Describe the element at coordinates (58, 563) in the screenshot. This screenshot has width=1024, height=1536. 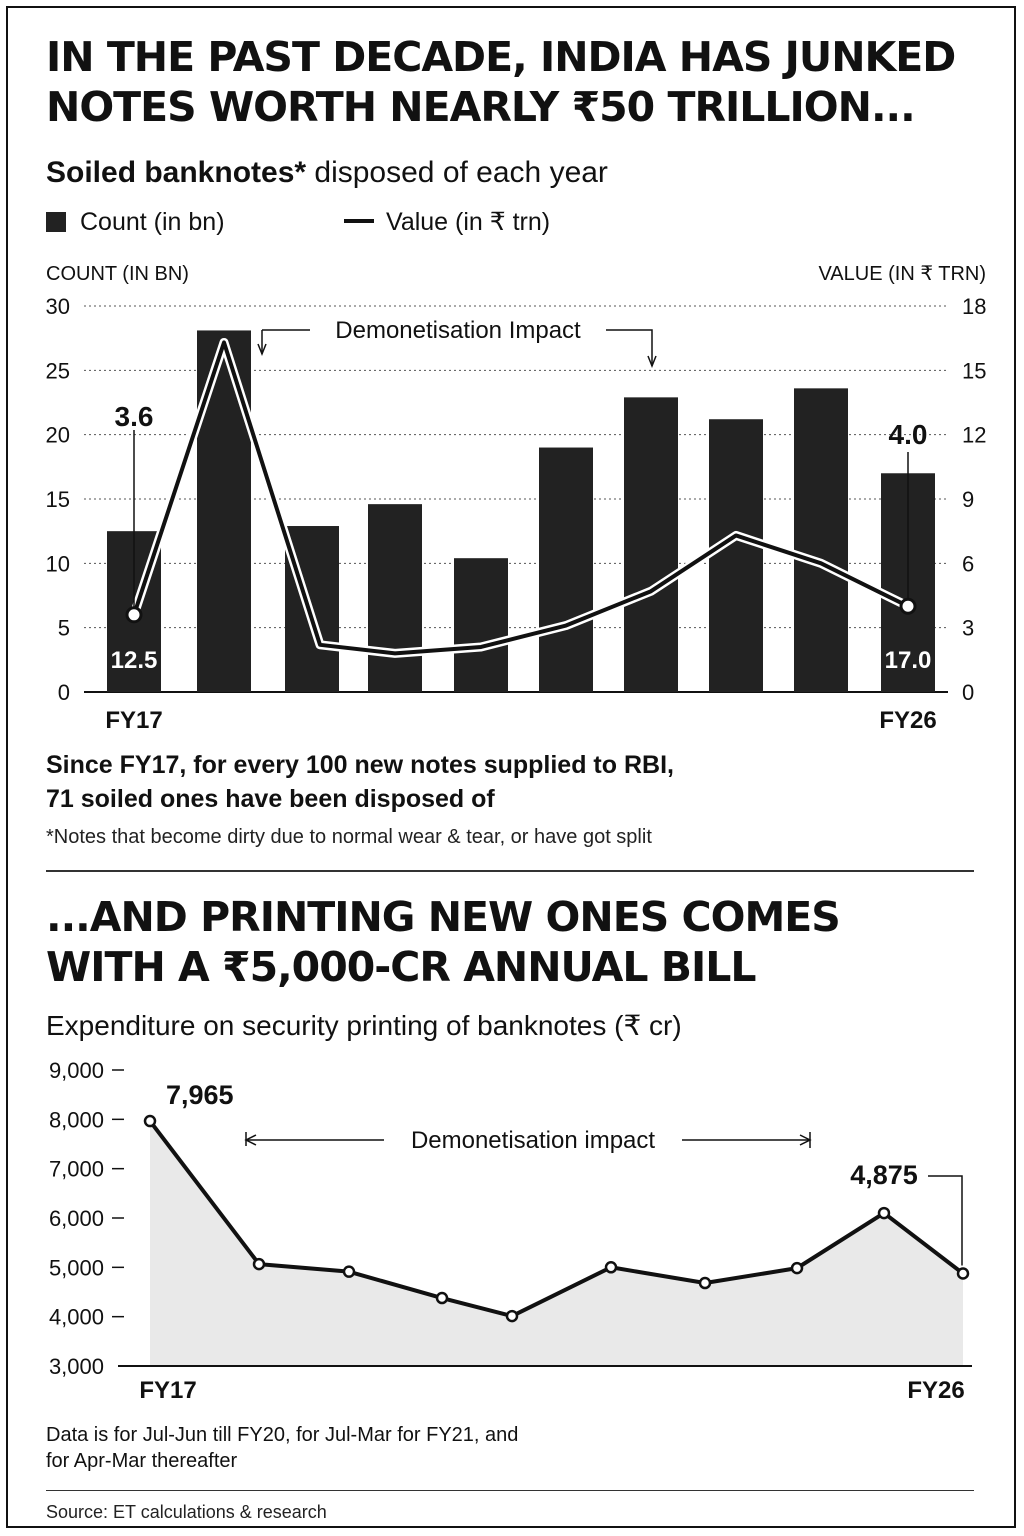
I see `left-tick-label: 10` at that location.